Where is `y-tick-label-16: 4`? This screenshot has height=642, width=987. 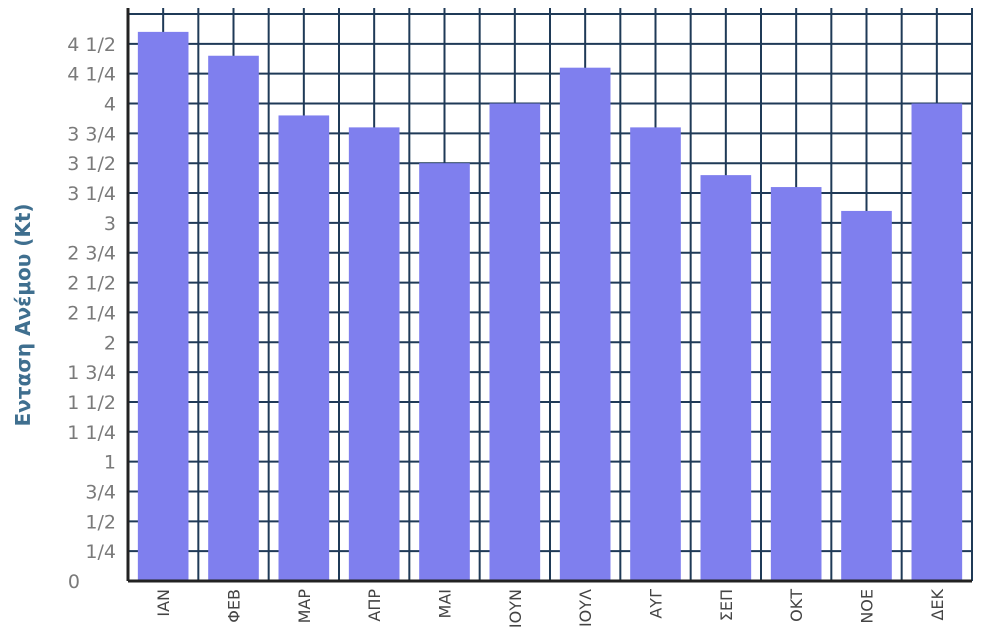
y-tick-label-16: 4 is located at coordinates (110, 105).